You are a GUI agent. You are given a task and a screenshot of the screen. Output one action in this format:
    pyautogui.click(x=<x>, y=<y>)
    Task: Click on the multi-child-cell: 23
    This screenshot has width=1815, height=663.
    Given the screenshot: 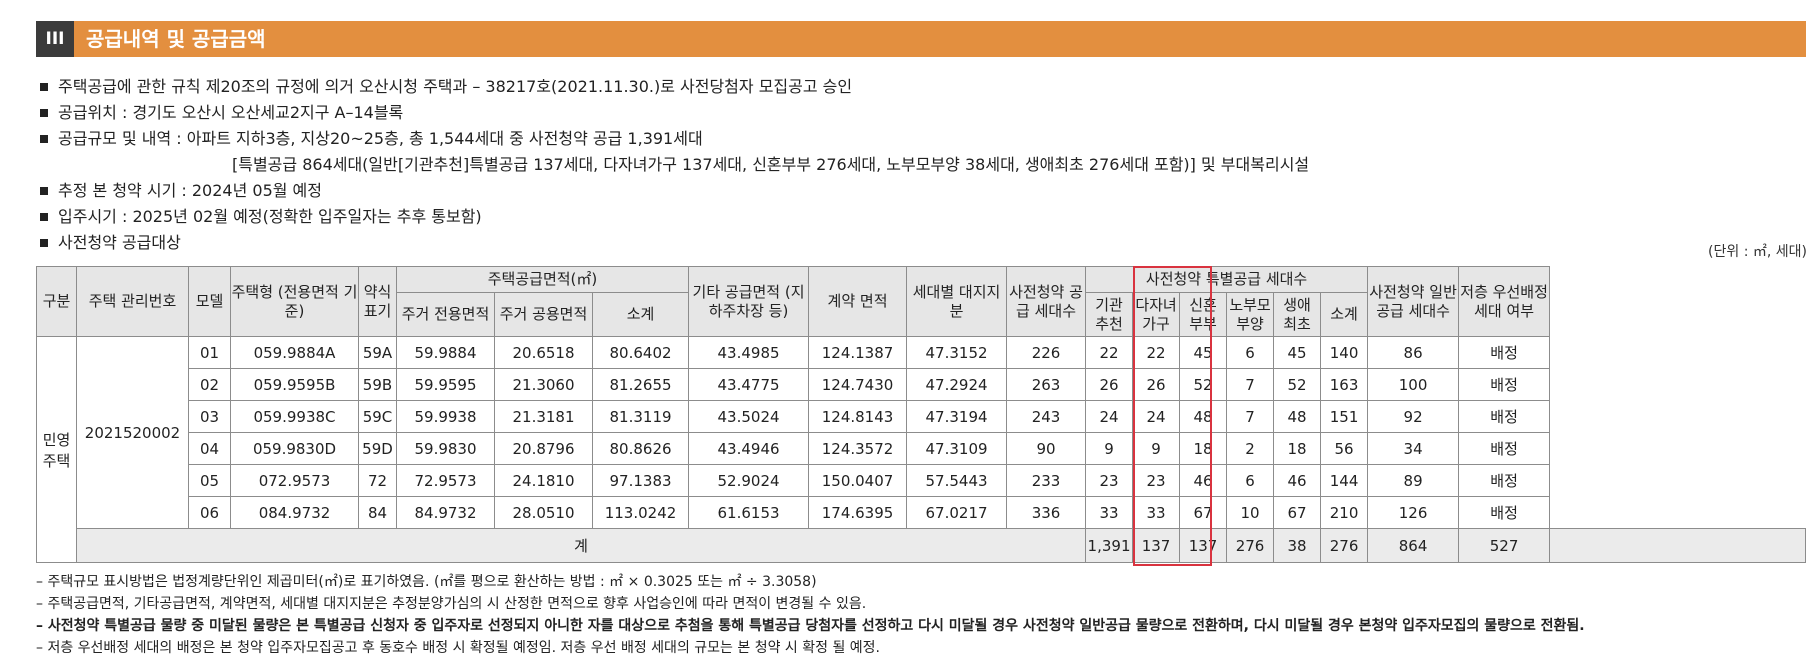 What is the action you would take?
    pyautogui.click(x=1156, y=480)
    